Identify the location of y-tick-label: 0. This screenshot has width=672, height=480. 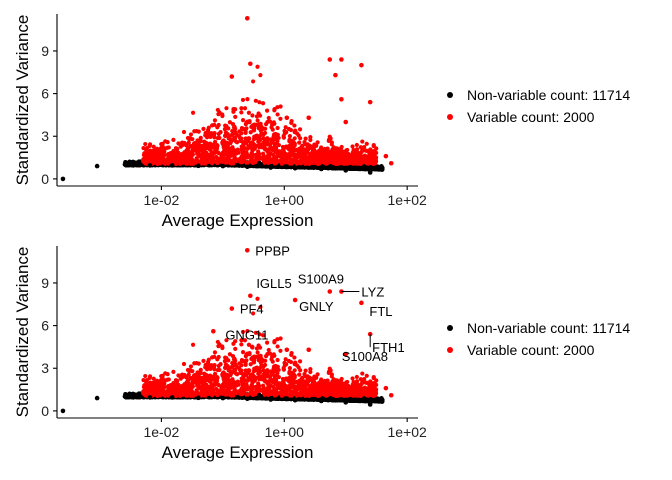
(45, 179).